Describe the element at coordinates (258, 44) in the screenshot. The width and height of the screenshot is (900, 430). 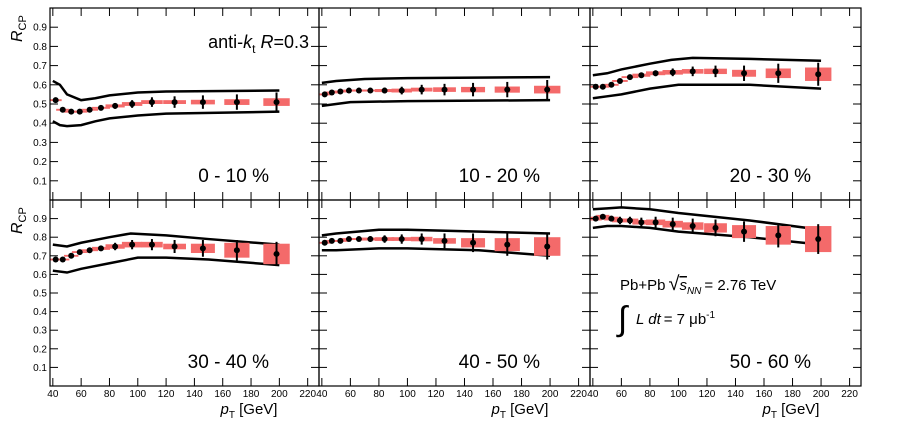
I see `annotation: anti-kt R=0.3` at that location.